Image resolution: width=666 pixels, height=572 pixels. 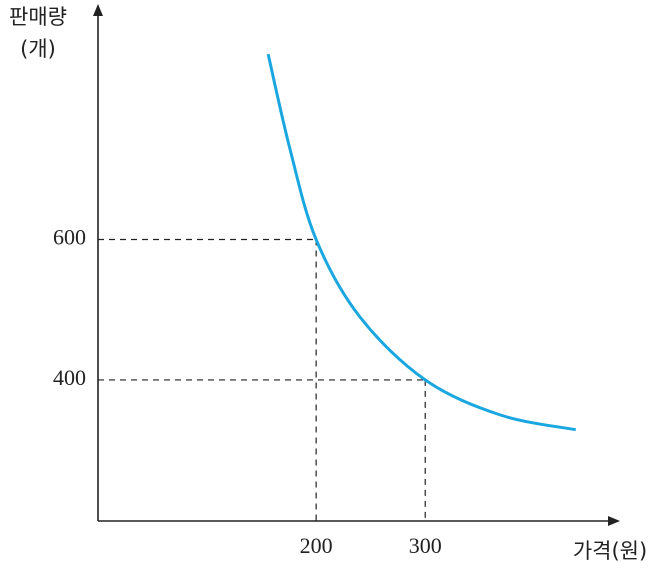 I want to click on y-tick-label: 400, so click(x=69, y=377).